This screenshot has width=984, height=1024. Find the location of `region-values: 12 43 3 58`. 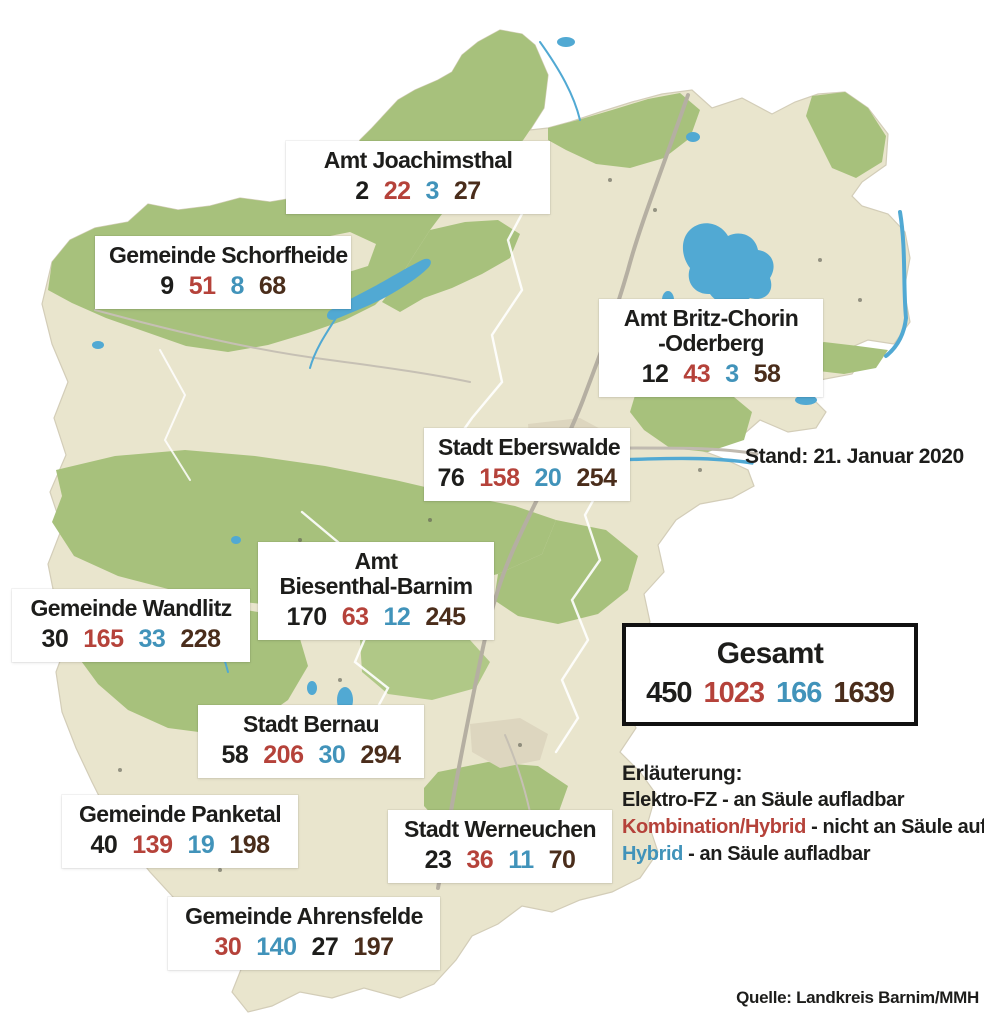

region-values: 12 43 3 58 is located at coordinates (711, 374).